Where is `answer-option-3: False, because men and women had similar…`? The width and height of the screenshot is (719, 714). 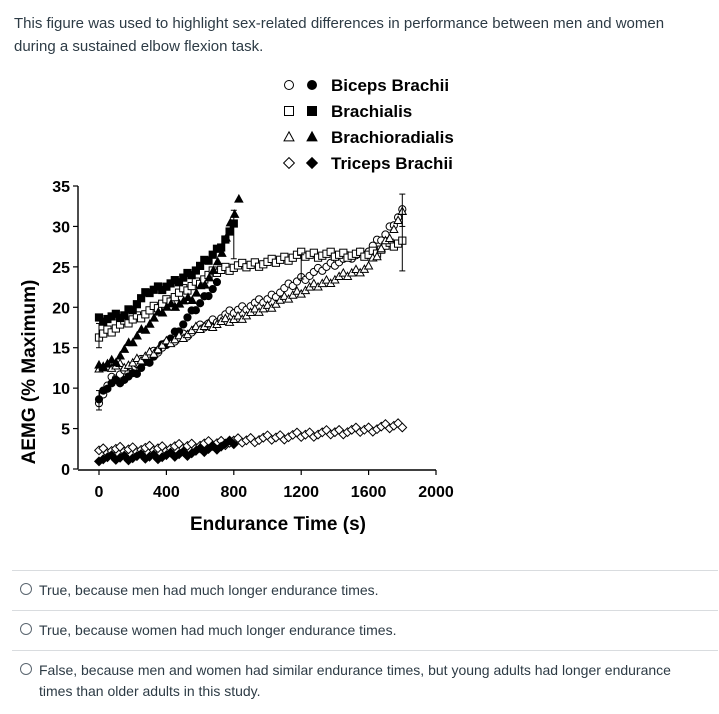 answer-option-3: False, because men and women had similar… is located at coordinates (365, 680).